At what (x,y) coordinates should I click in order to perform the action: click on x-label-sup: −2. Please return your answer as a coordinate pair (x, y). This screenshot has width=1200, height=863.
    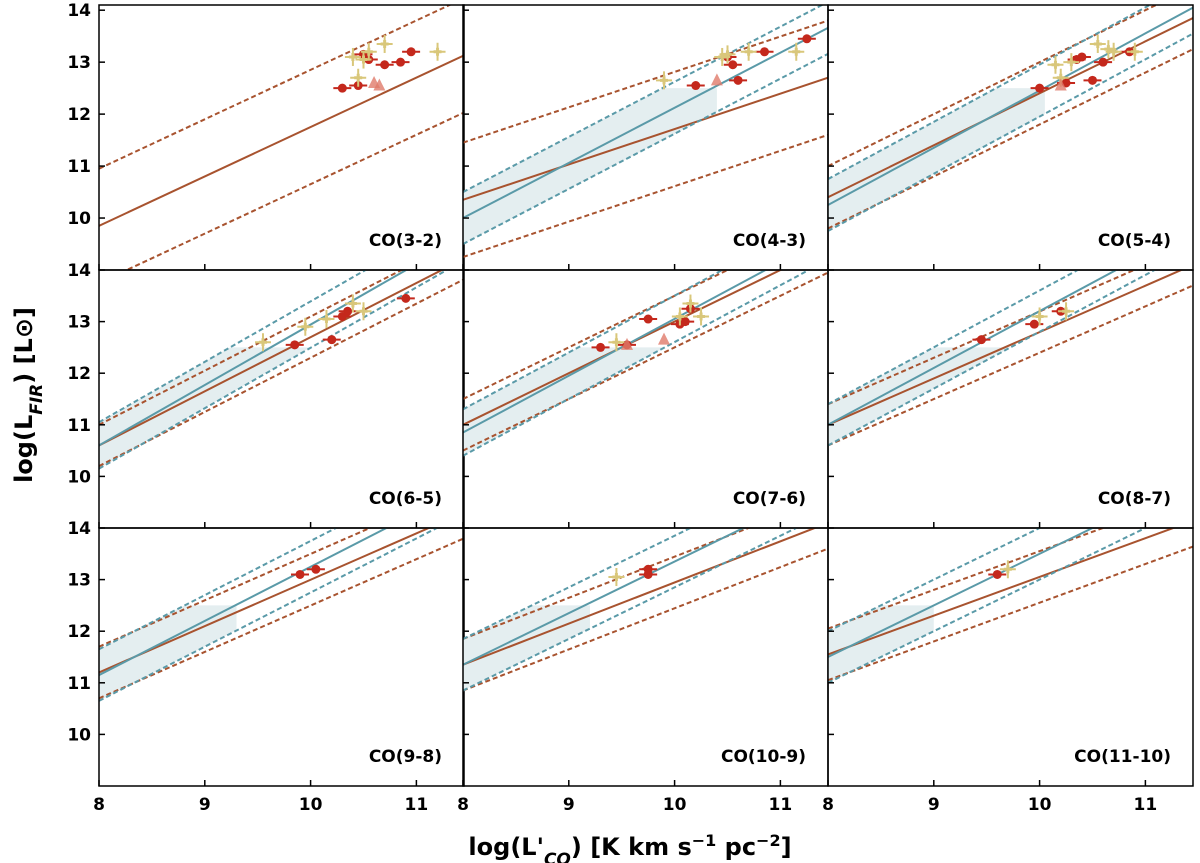
    Looking at the image, I should click on (768, 840).